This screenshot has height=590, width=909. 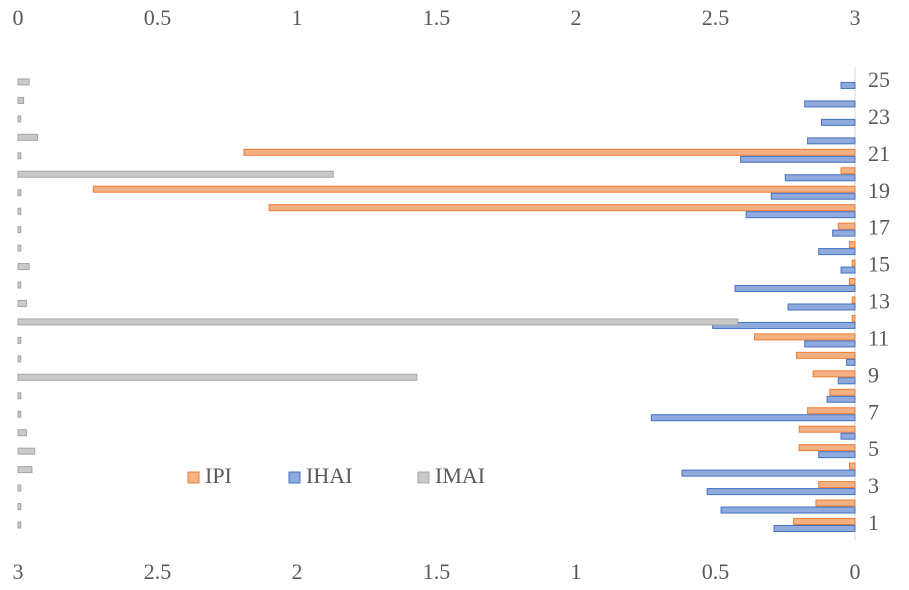 What do you see at coordinates (855, 571) in the screenshot?
I see `x-tick-label: 0` at bounding box center [855, 571].